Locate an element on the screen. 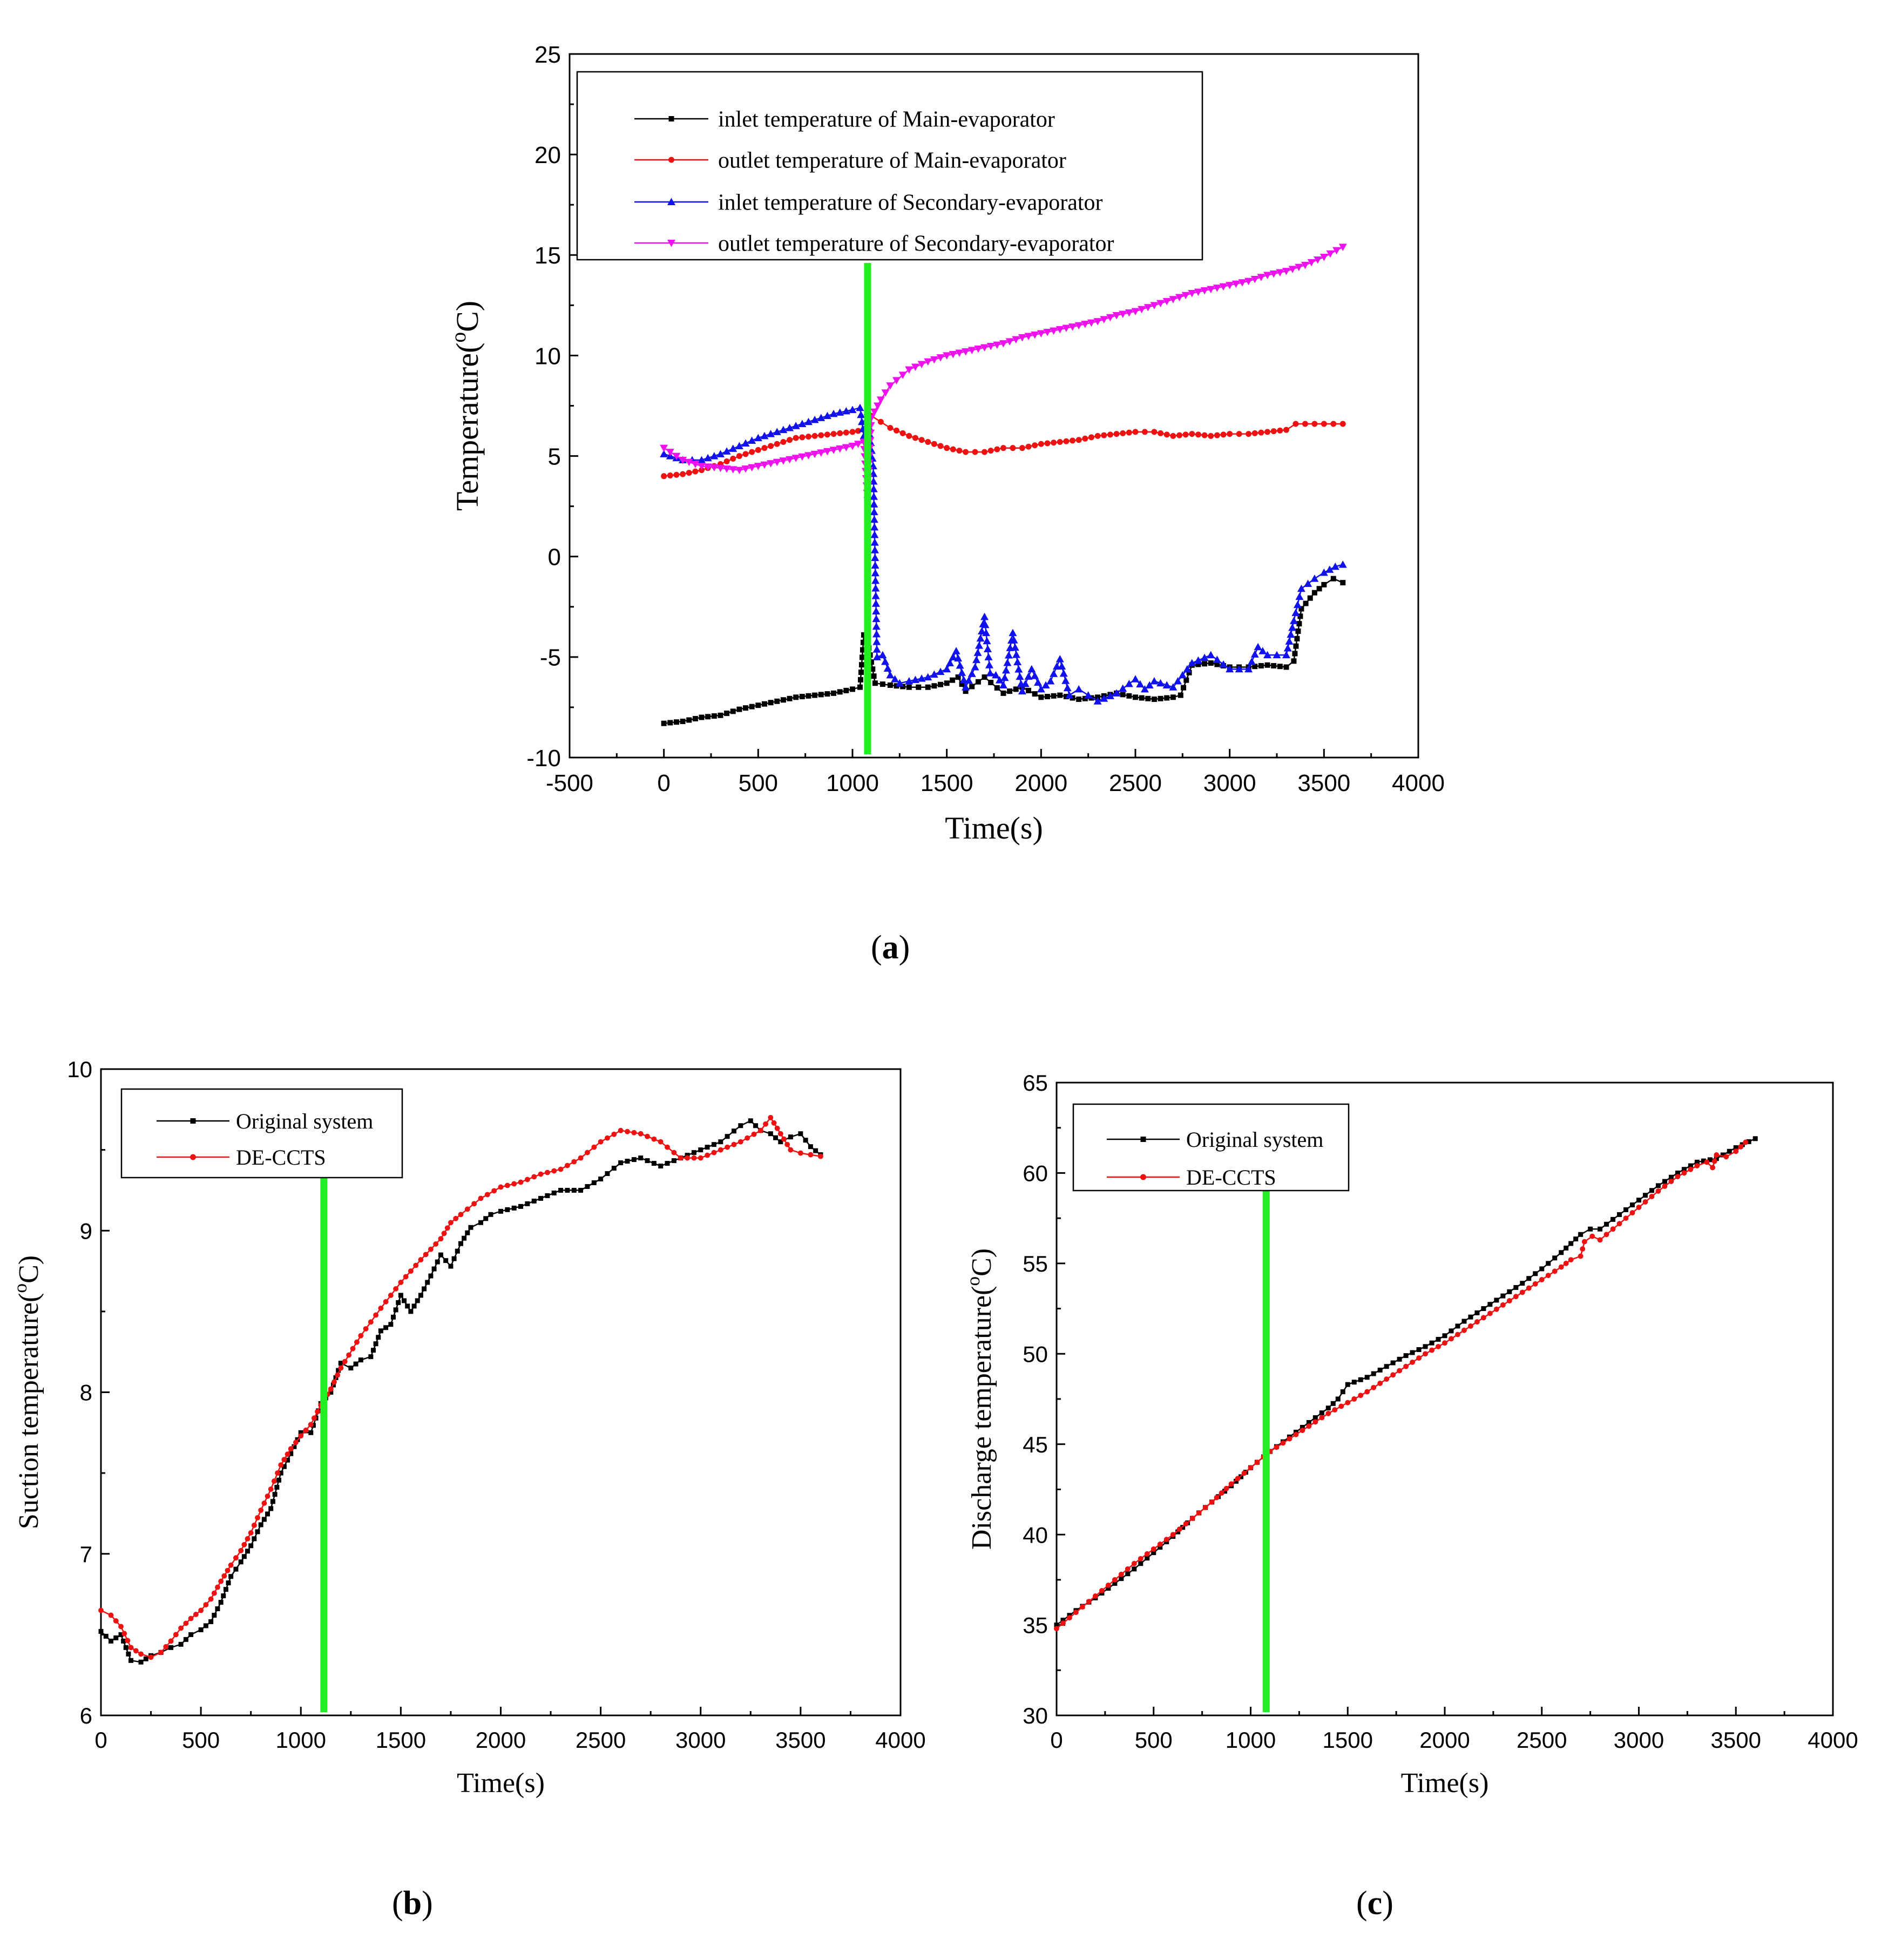 This screenshot has width=1888, height=1960. x-tick-label: 2500 is located at coordinates (1542, 1740).